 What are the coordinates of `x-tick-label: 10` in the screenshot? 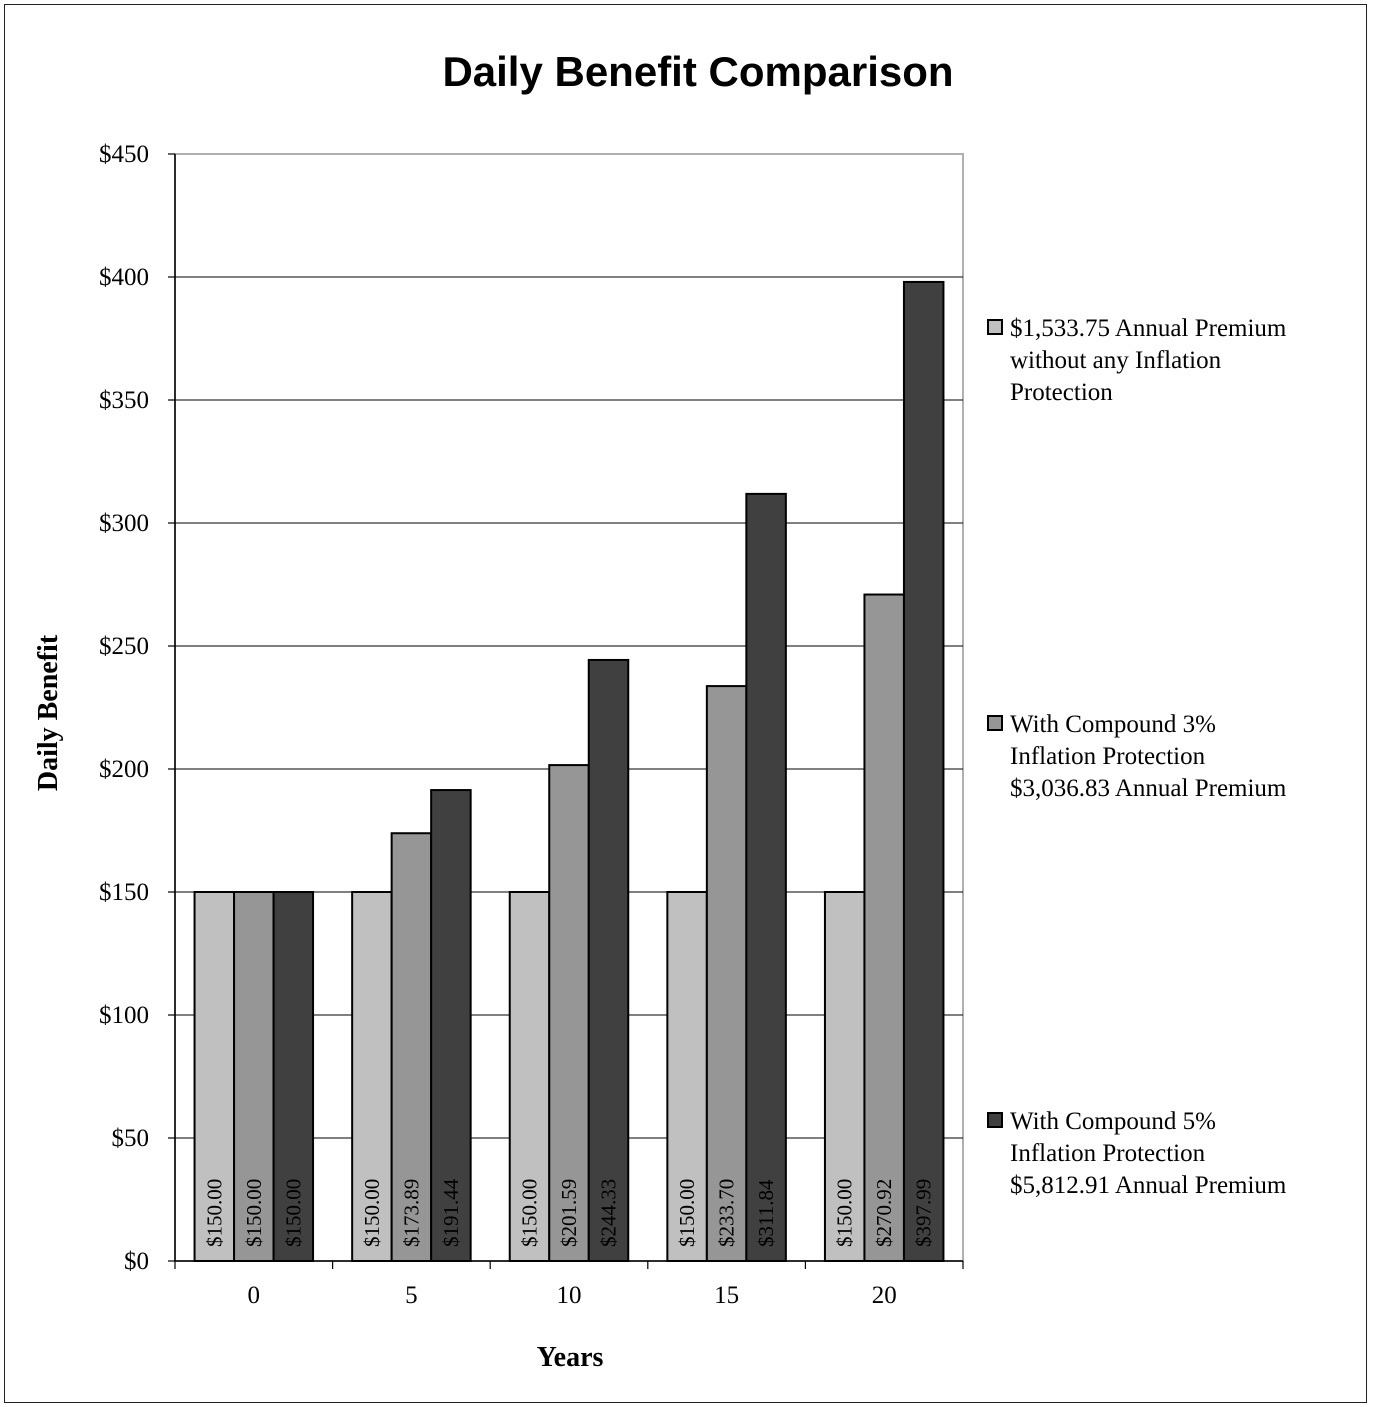 It's located at (569, 1295).